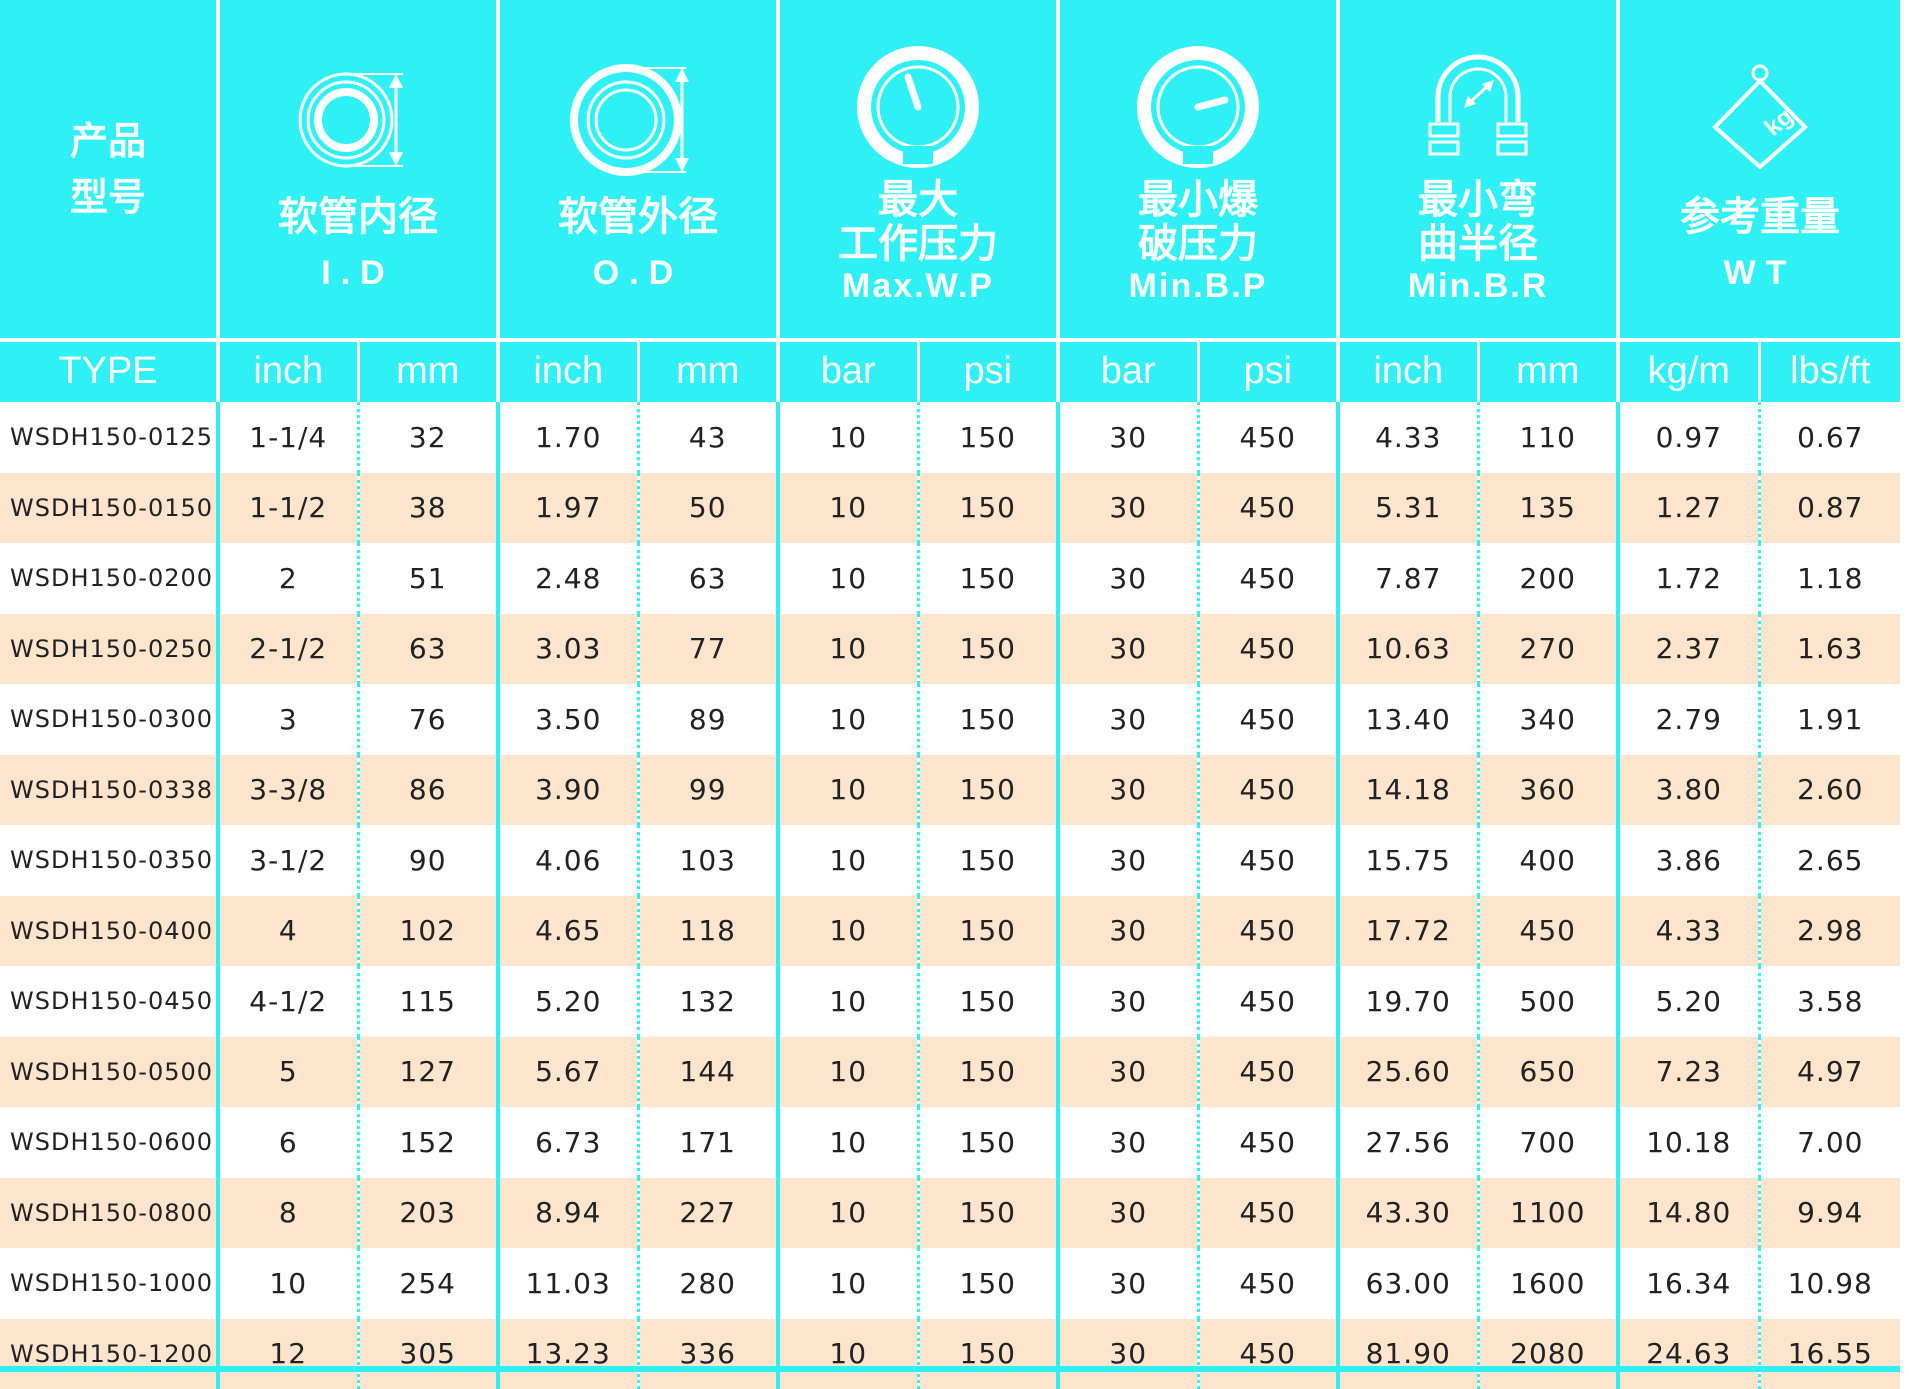  I want to click on cell-id-inch: 6, so click(288, 1142).